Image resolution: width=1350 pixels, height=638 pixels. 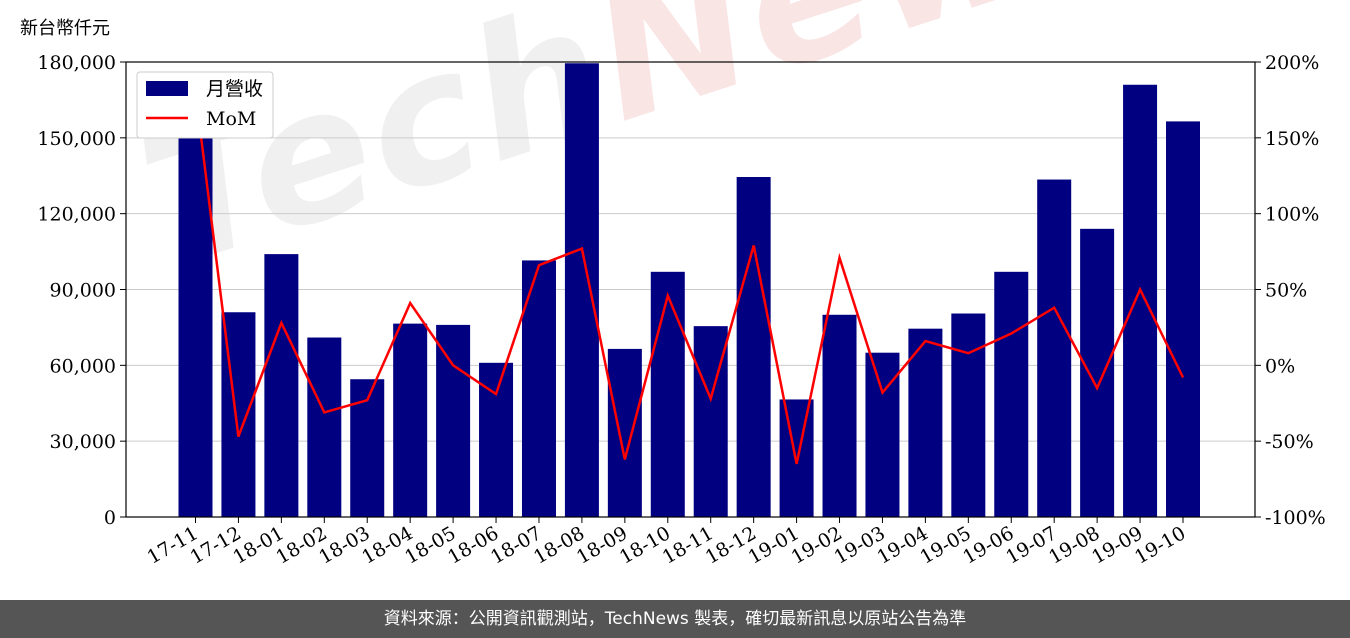 I want to click on legend-bar-swatch, so click(x=167, y=88).